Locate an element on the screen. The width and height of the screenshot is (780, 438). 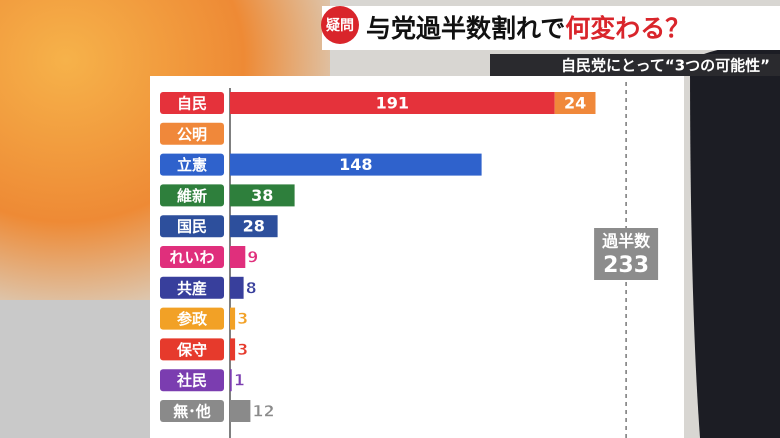
value-label: 28 is located at coordinates (254, 226).